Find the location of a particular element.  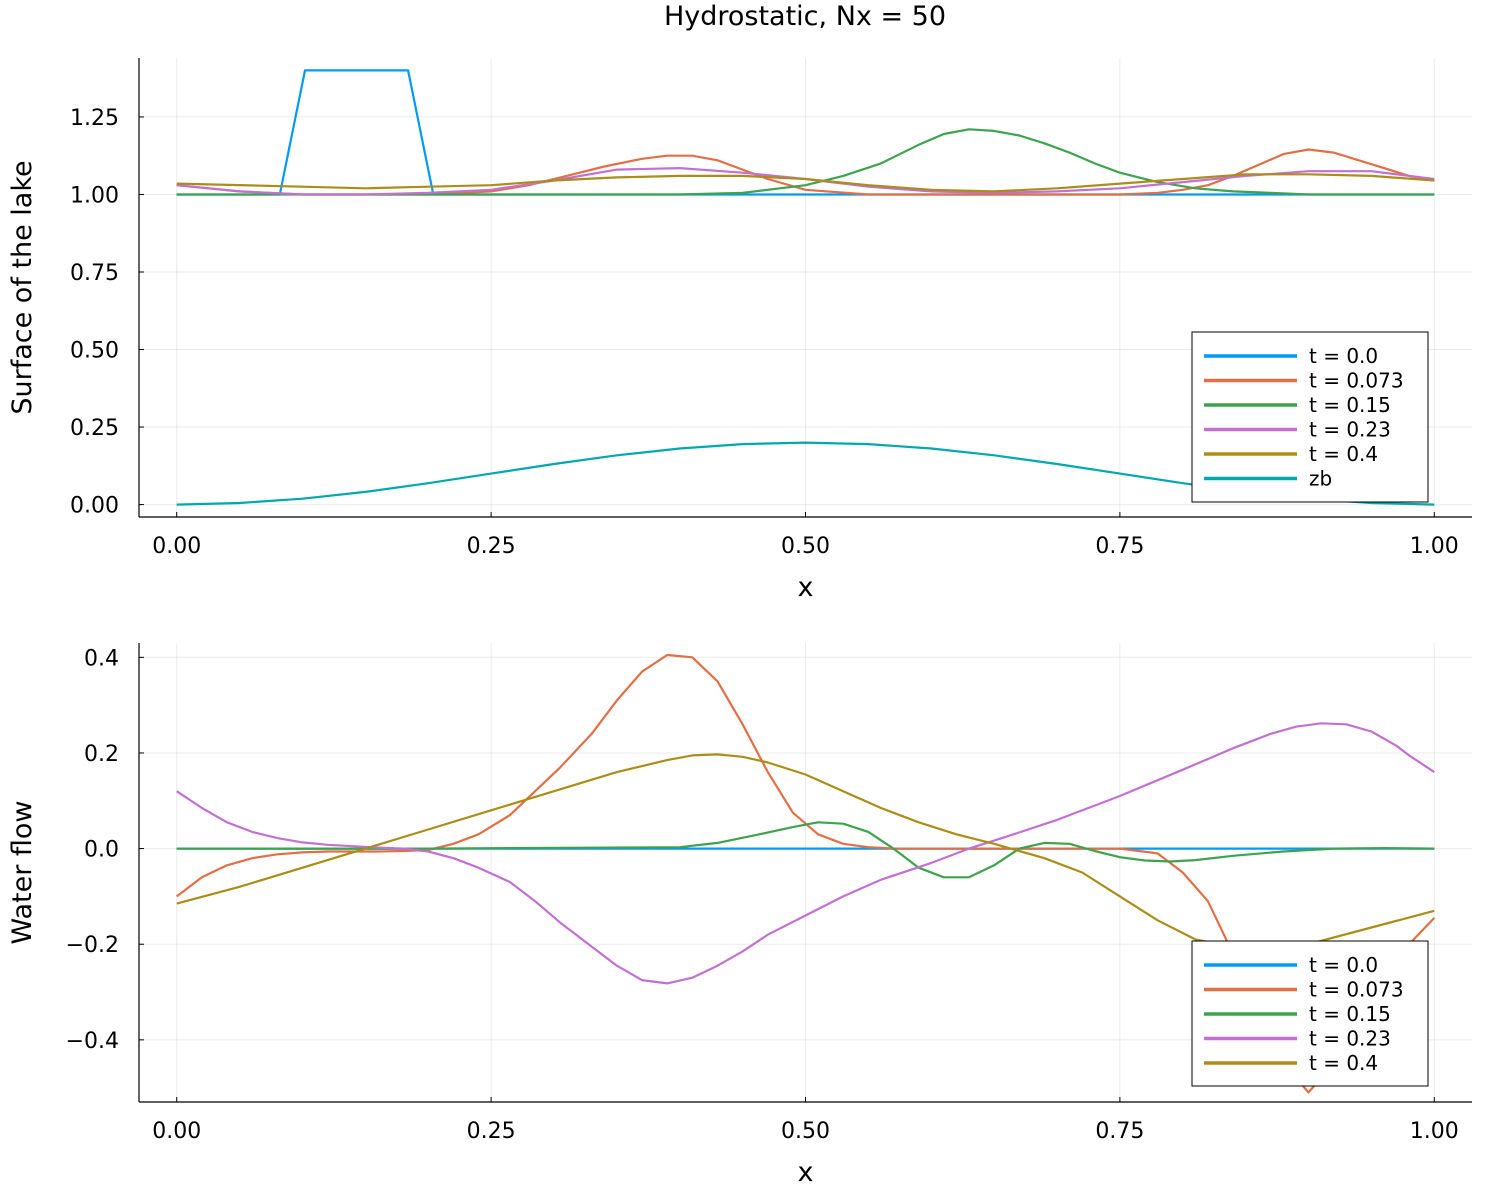

y-tick-label: 0.0 is located at coordinates (101, 850).